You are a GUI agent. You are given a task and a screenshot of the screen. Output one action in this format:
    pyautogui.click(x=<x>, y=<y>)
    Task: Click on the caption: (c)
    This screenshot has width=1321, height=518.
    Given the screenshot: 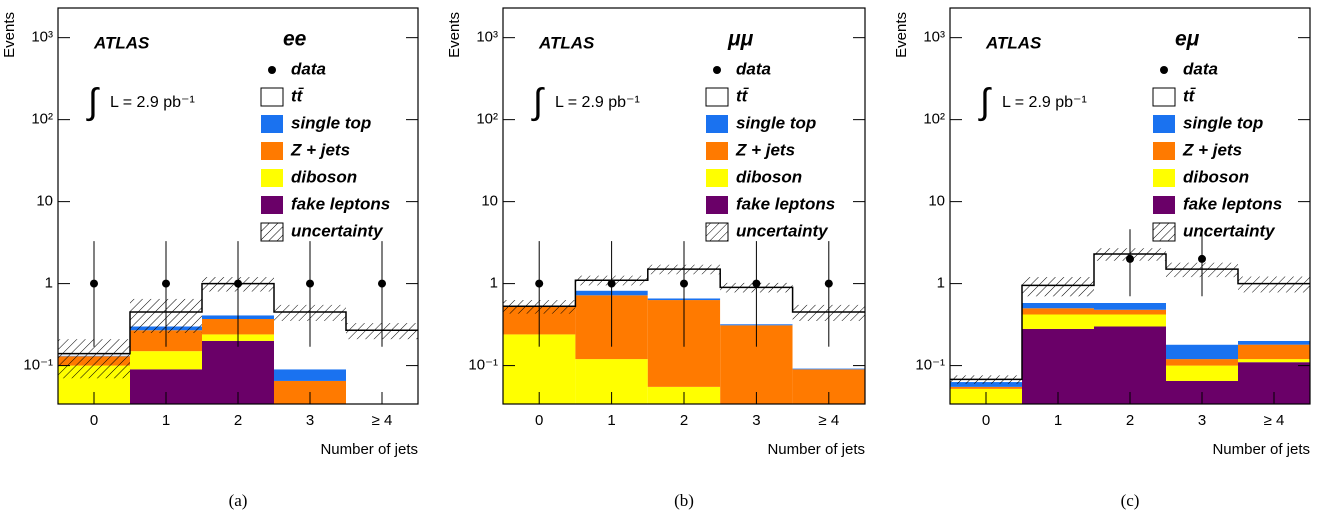 What is the action you would take?
    pyautogui.click(x=1130, y=500)
    